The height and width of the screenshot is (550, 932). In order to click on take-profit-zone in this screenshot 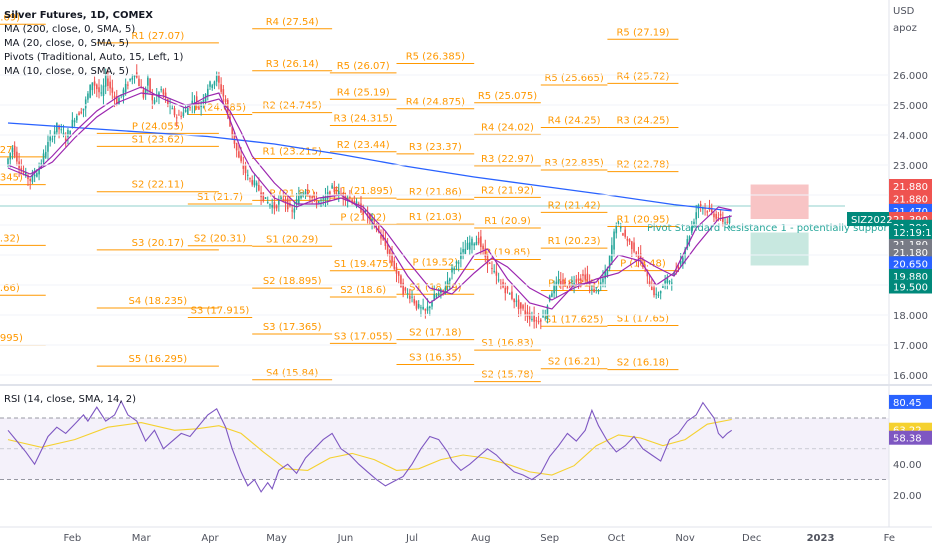, I will do `click(779, 249)`.